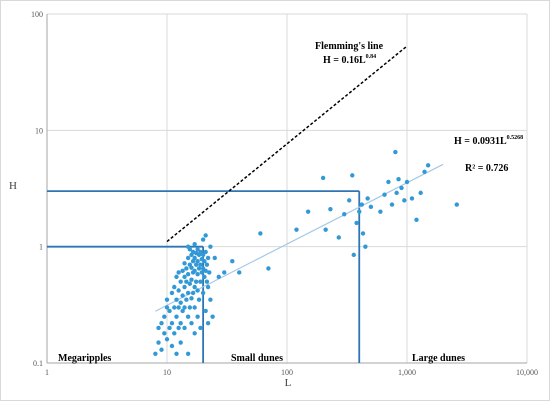 This screenshot has width=550, height=401. Describe the element at coordinates (480, 141) in the screenshot. I see `trendline-equation-base: H = 0.0931L` at that location.